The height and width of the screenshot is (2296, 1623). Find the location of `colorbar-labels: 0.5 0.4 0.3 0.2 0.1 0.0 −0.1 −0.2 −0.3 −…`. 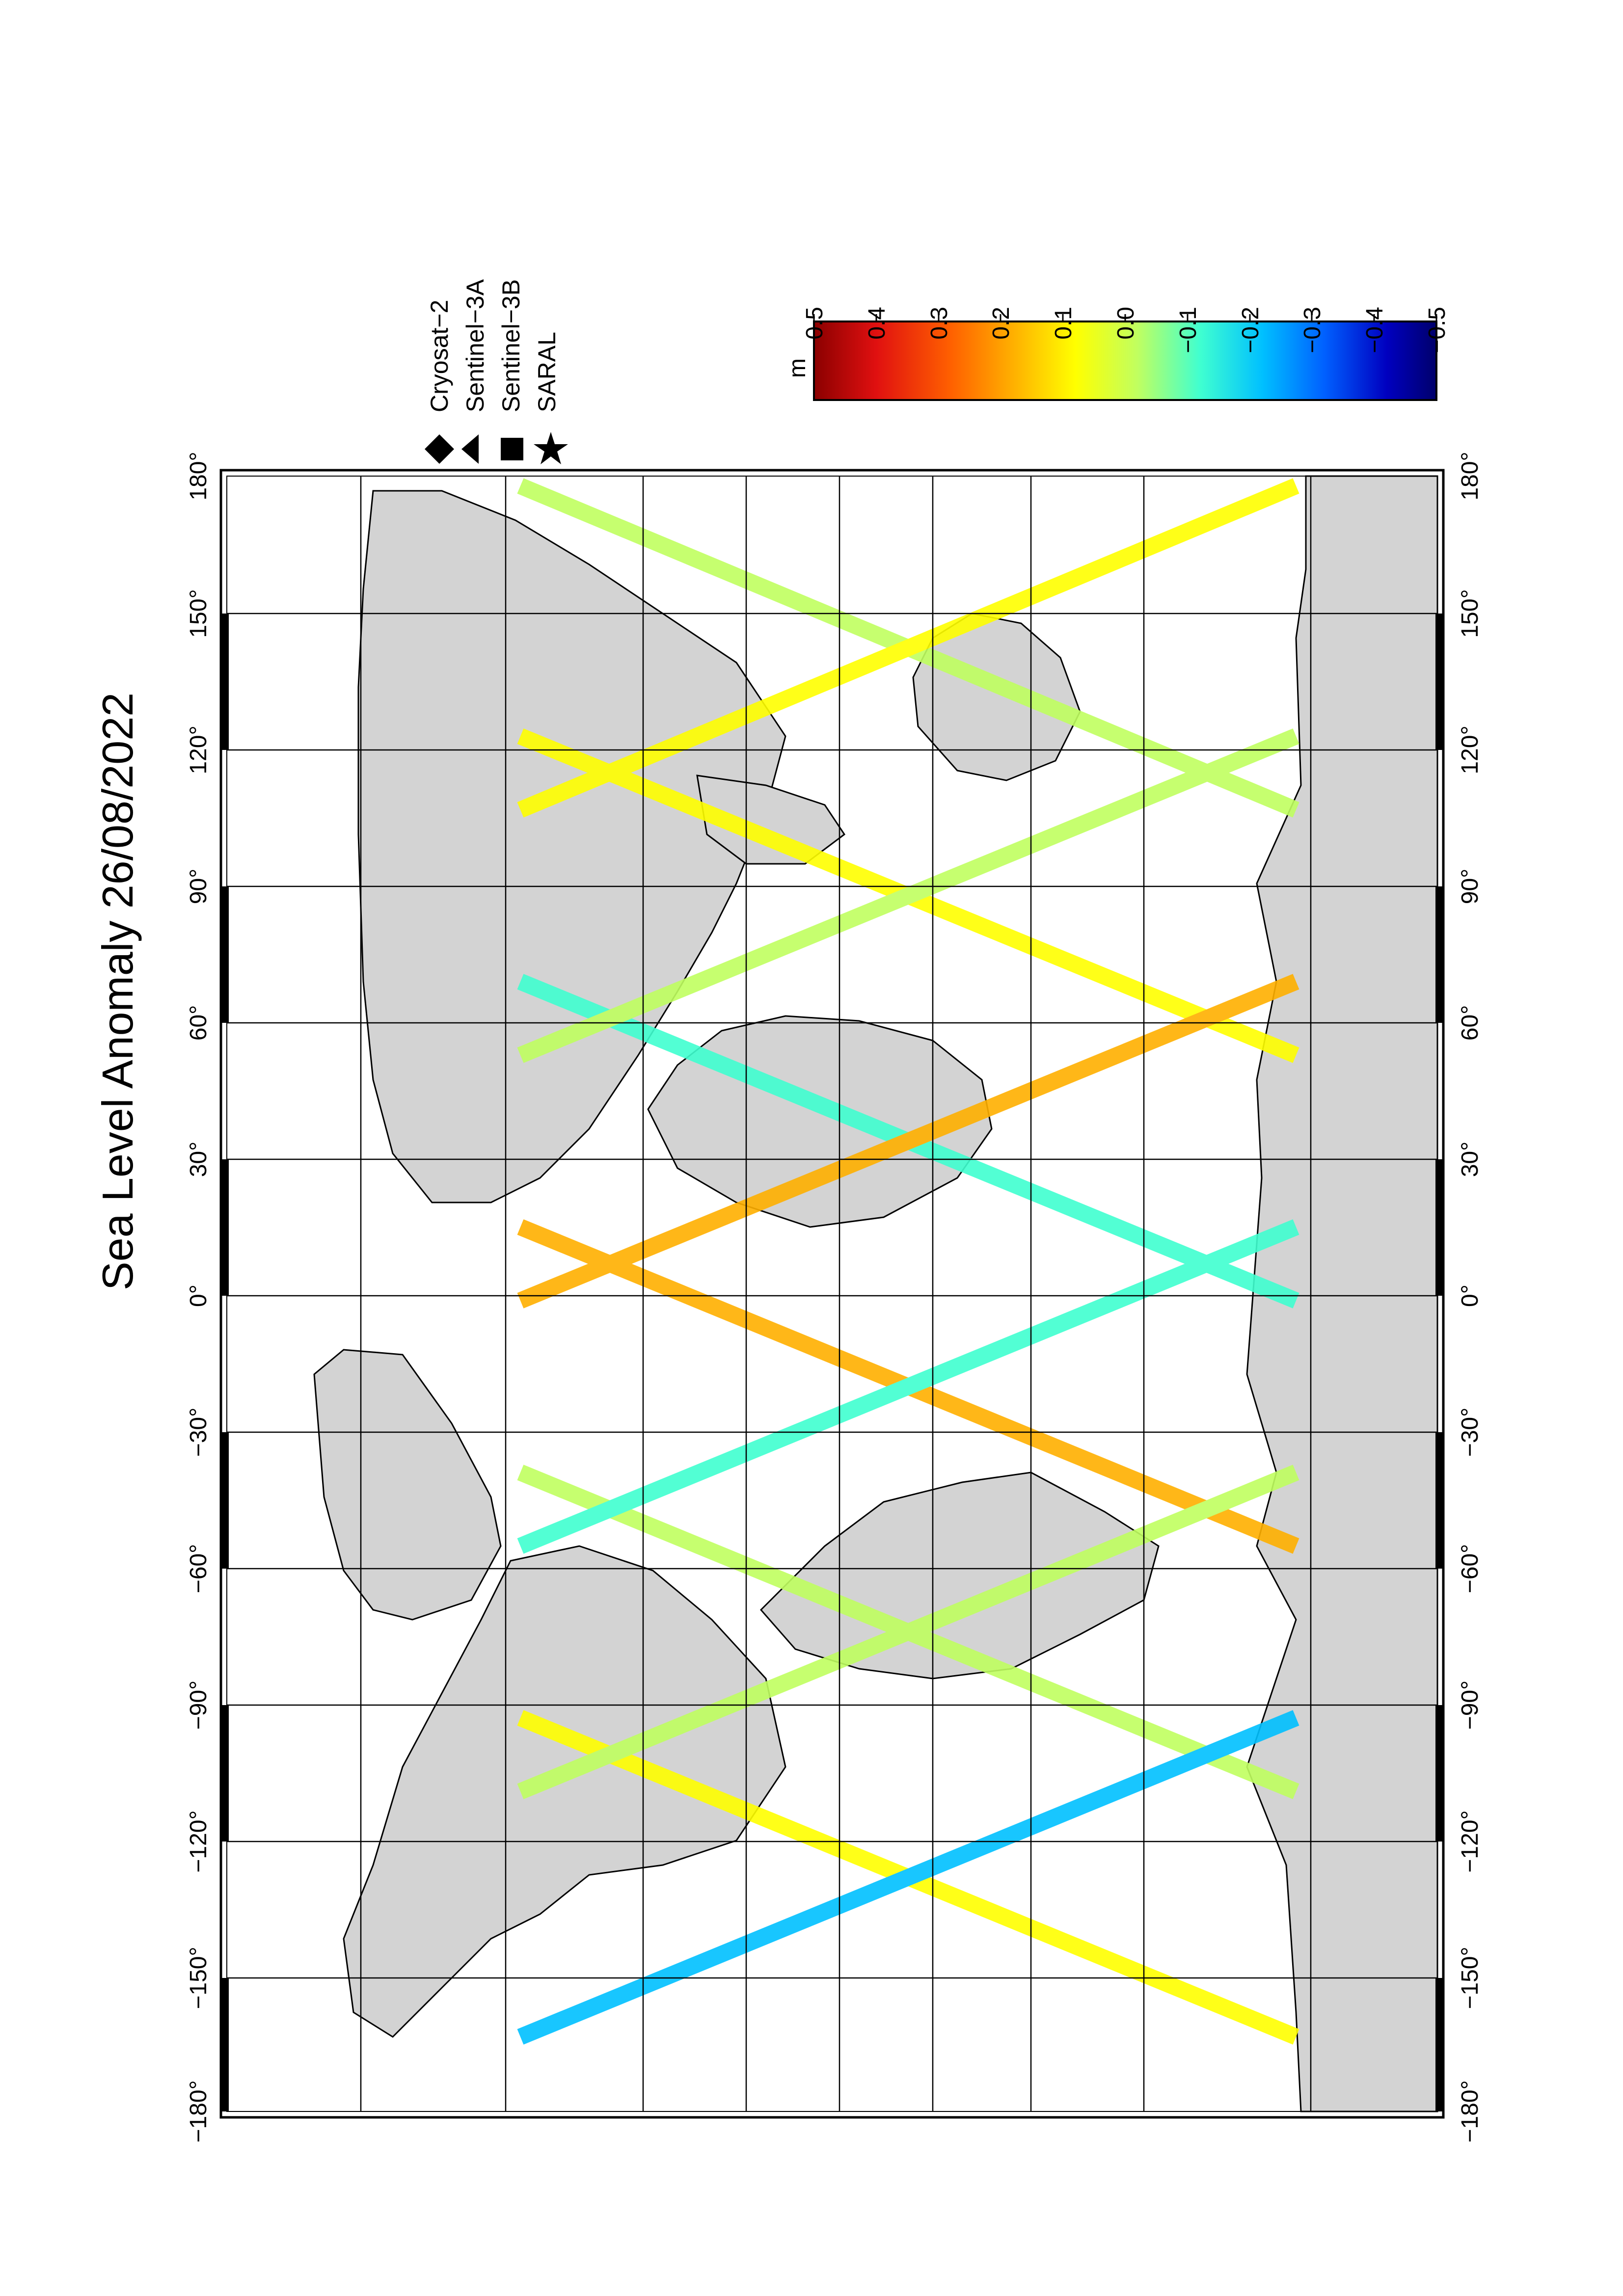

colorbar-labels: 0.5 0.4 0.3 0.2 0.1 0.0 −0.1 −0.2 −0.3 −… is located at coordinates (1126, 330).